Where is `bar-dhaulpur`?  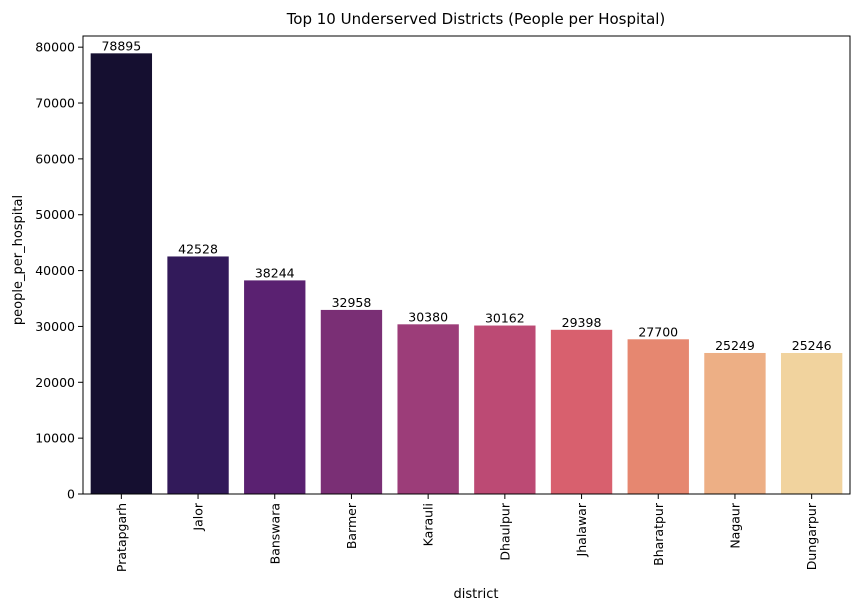 bar-dhaulpur is located at coordinates (505, 409).